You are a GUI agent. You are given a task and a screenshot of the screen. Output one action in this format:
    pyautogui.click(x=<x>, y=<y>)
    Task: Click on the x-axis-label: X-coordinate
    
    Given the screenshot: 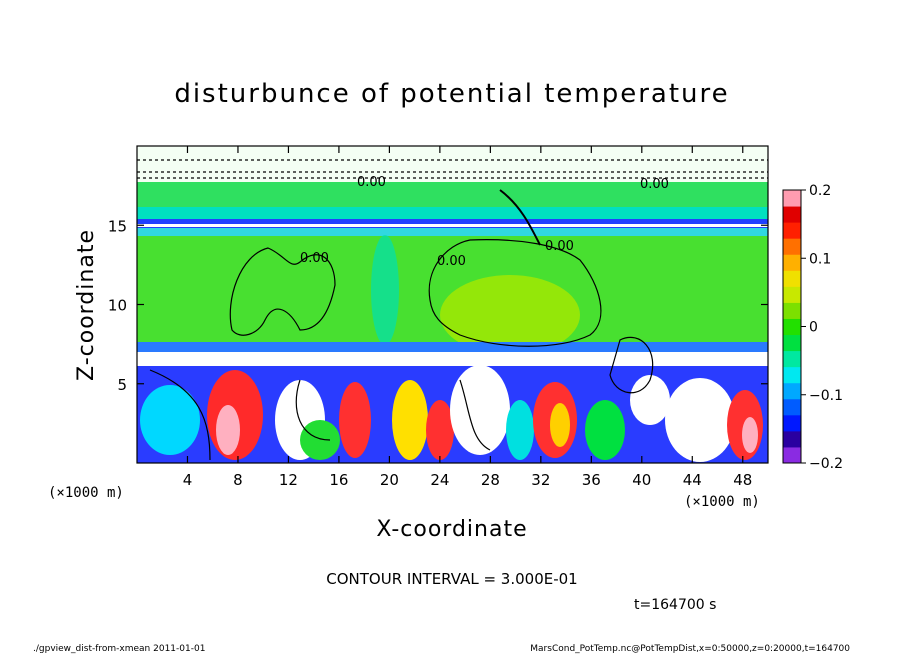 What is the action you would take?
    pyautogui.click(x=451, y=529)
    